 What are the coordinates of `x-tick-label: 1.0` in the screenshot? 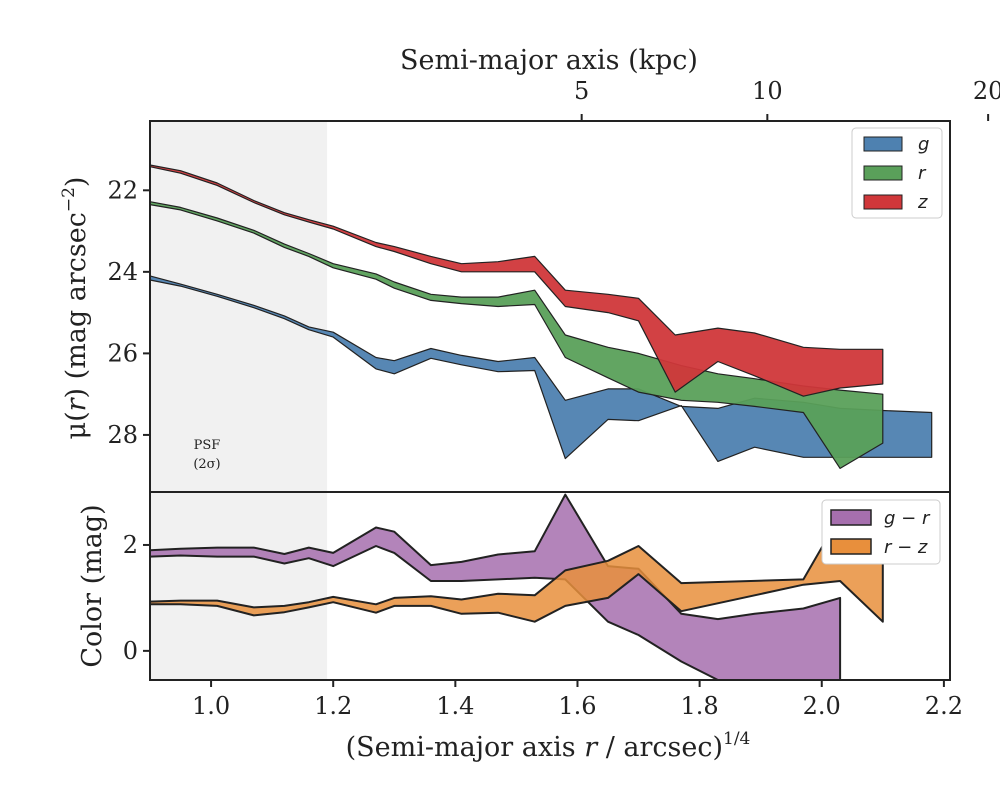 It's located at (211, 706).